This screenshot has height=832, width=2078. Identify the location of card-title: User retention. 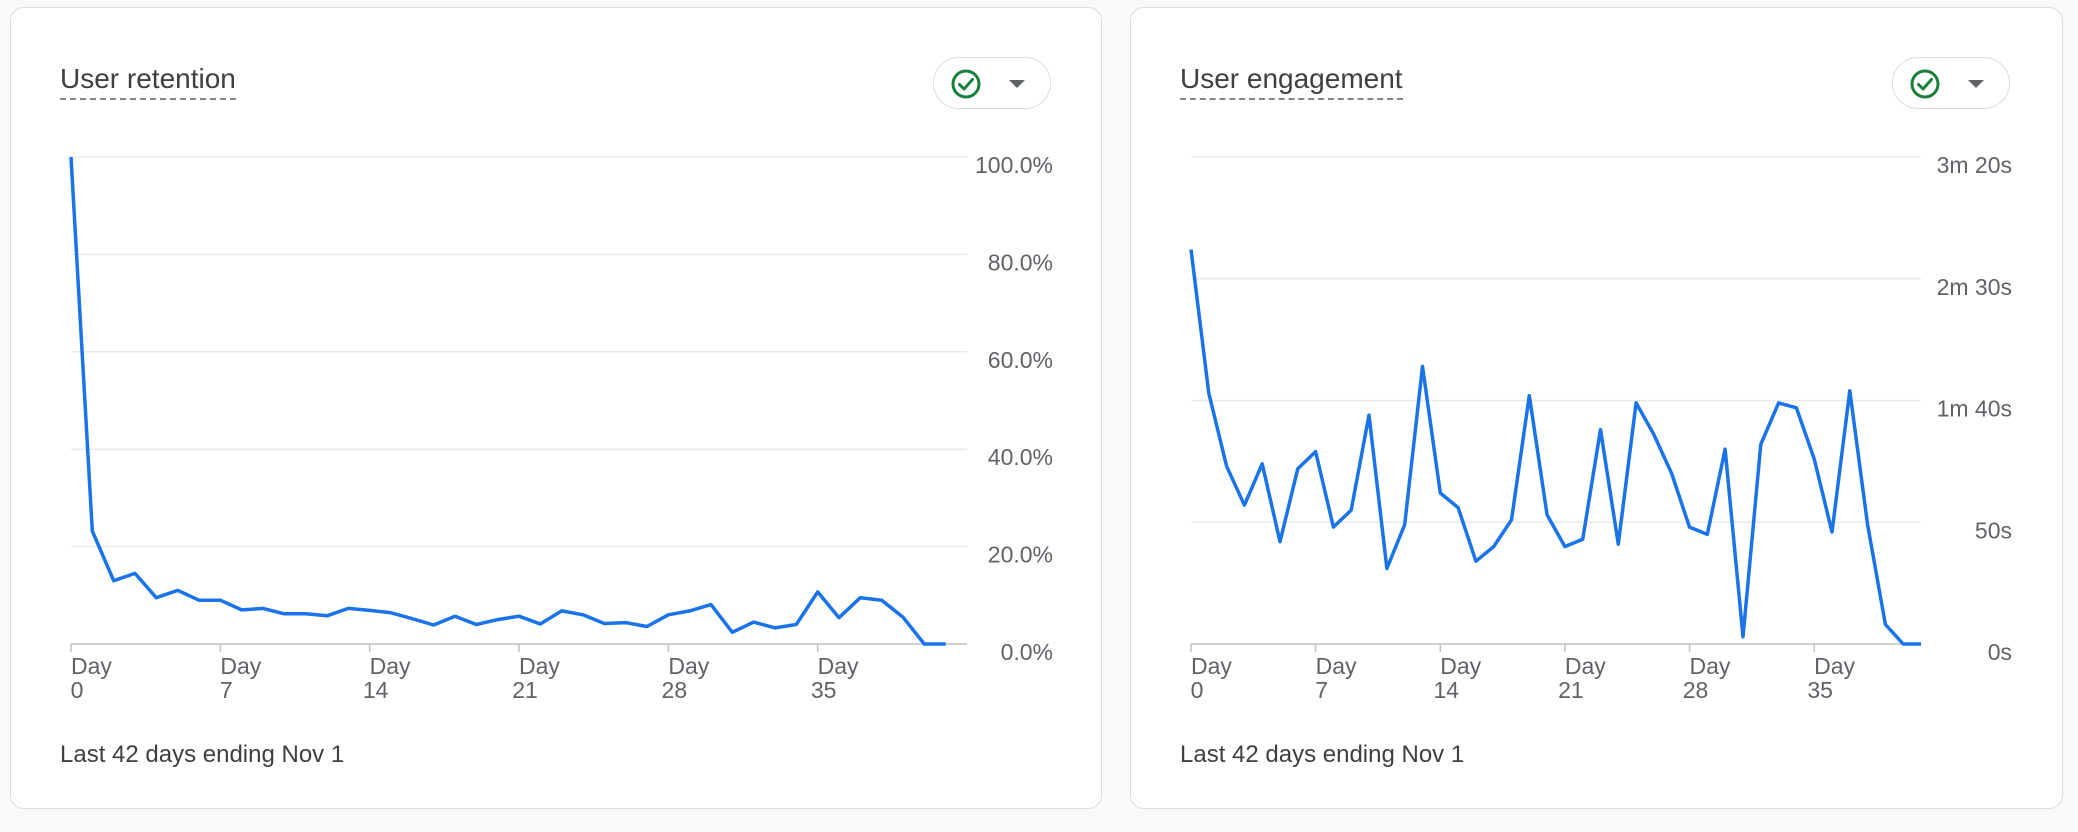
(148, 81).